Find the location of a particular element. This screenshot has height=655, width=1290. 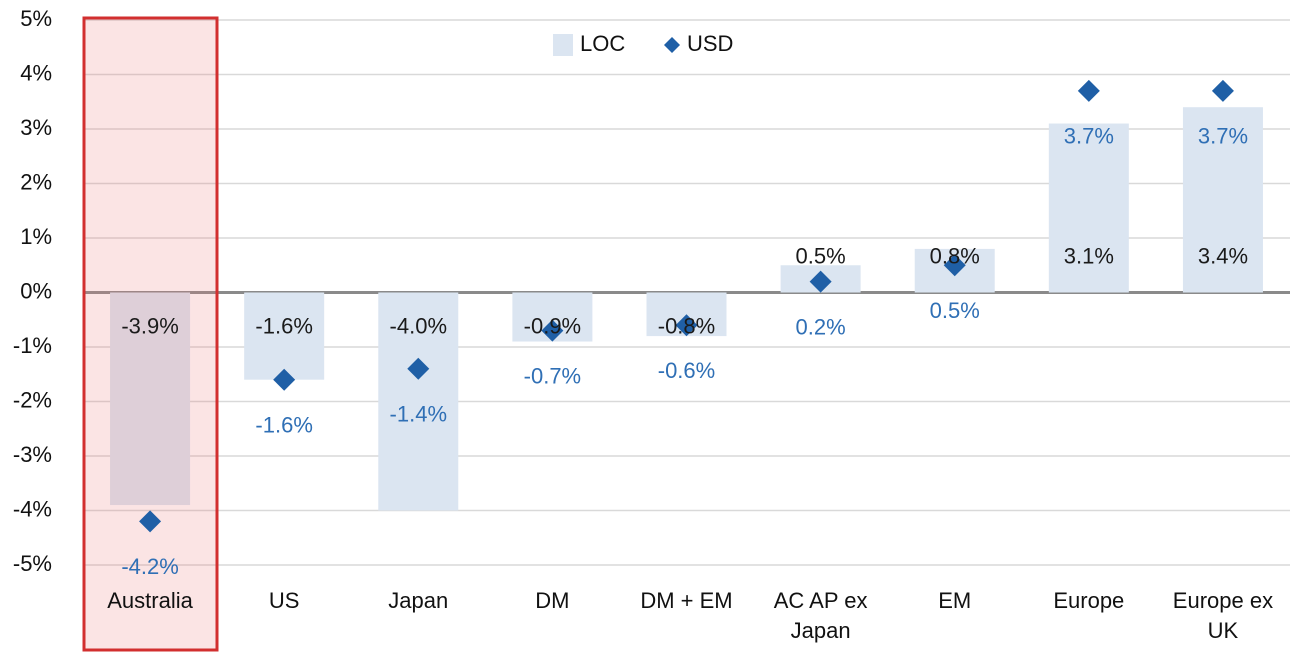

legend-diamond is located at coordinates (672, 45).